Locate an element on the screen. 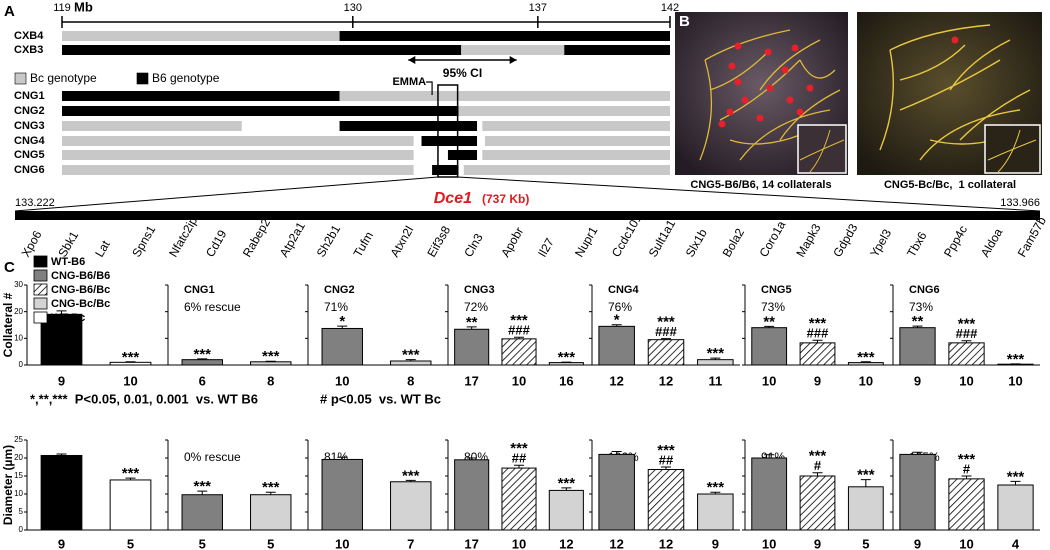 This screenshot has height=550, width=1050. legend-label: Bc genotype is located at coordinates (63, 78).